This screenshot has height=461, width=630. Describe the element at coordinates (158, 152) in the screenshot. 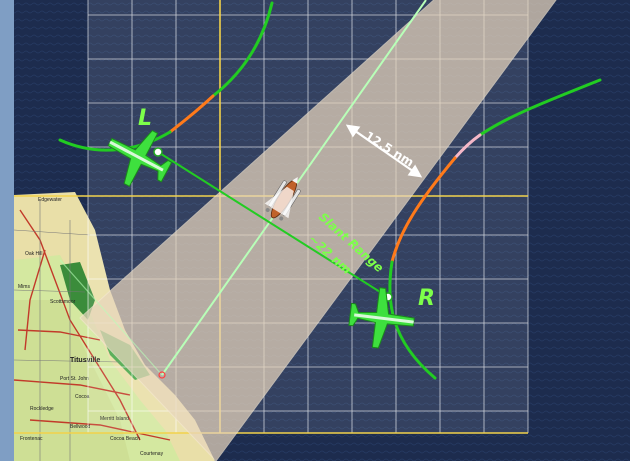

I see `left-aircraft-point` at that location.